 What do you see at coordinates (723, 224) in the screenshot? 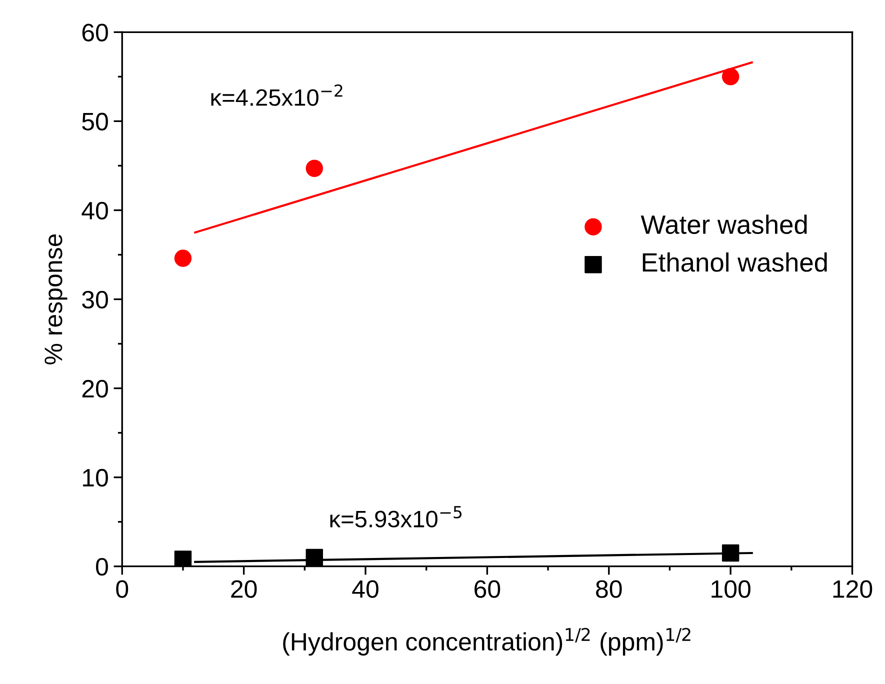
I see `legend-label: Water washed` at bounding box center [723, 224].